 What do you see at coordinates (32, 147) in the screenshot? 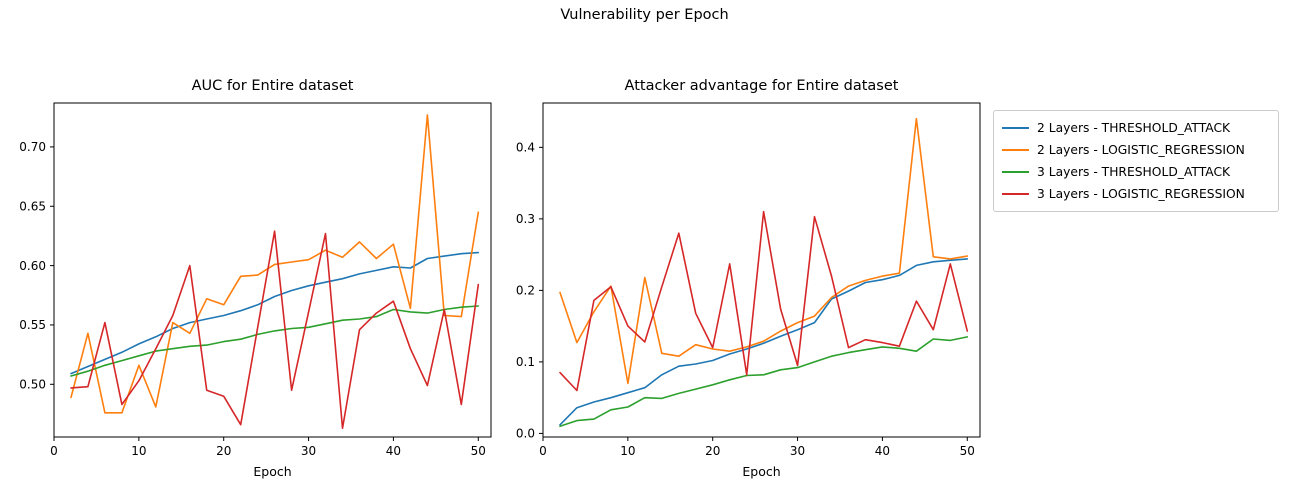
I see `y-tick-label: 0.70` at bounding box center [32, 147].